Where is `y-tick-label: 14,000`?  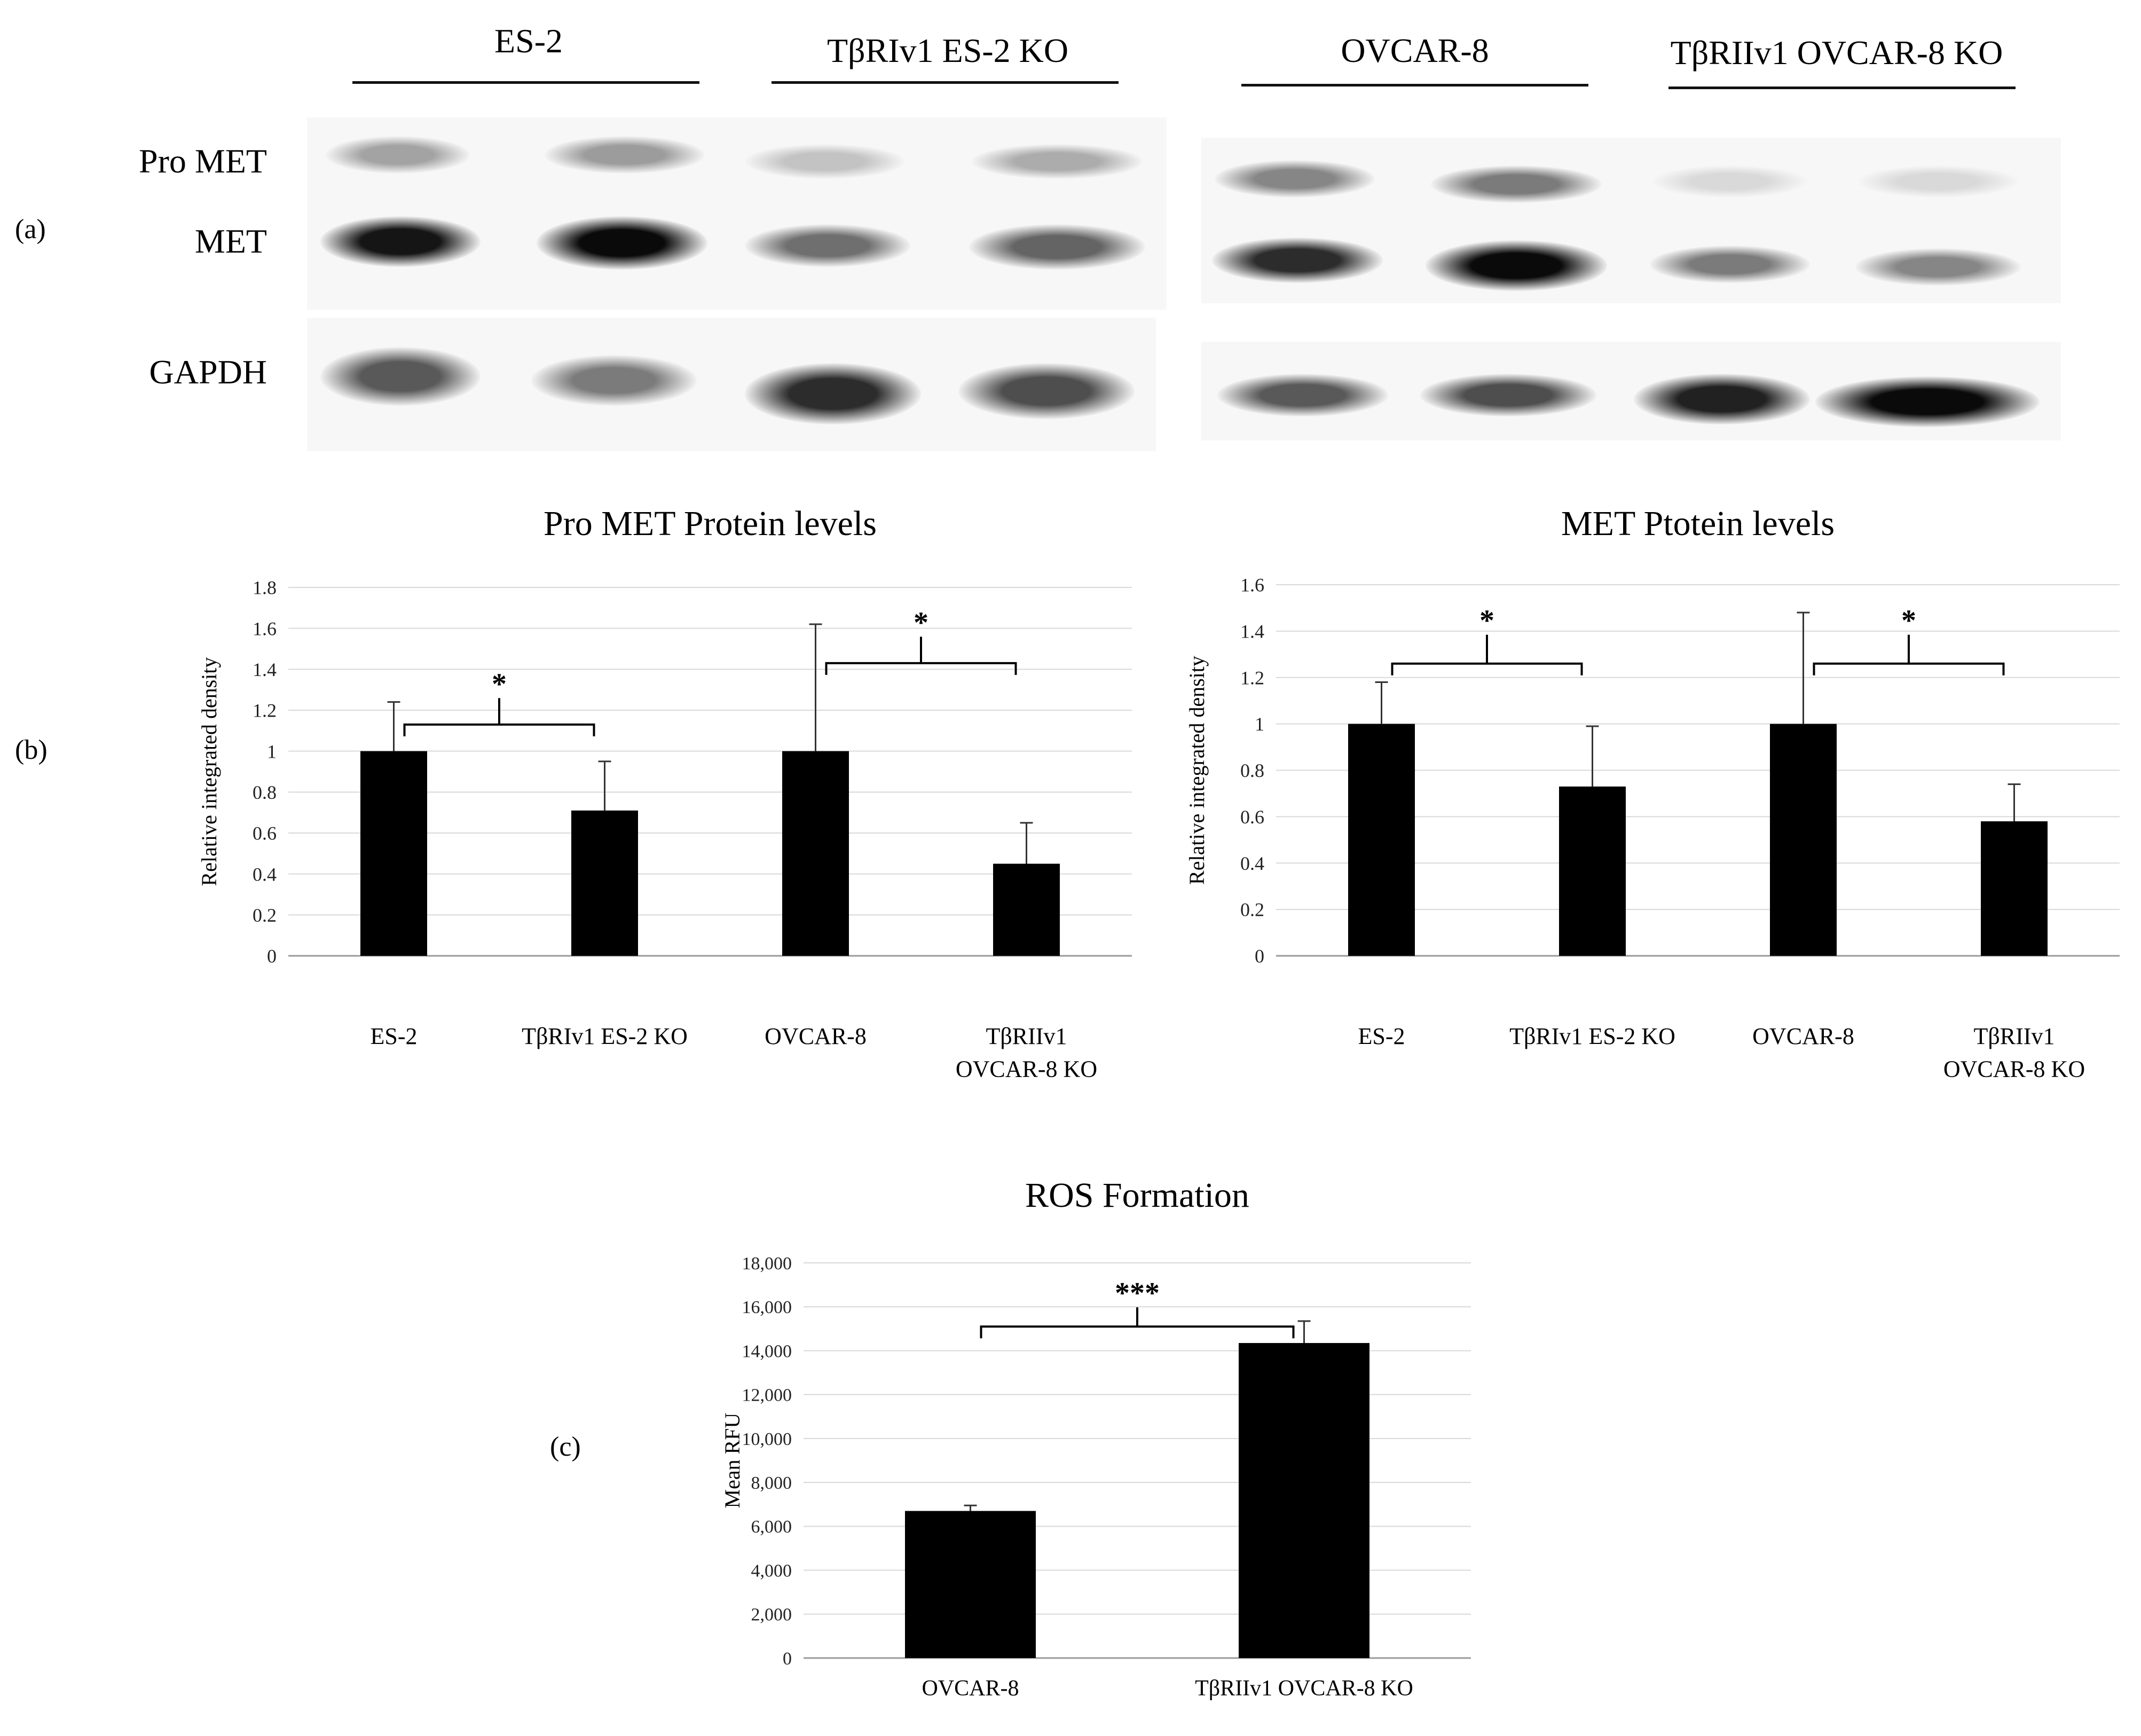 y-tick-label: 14,000 is located at coordinates (767, 1351).